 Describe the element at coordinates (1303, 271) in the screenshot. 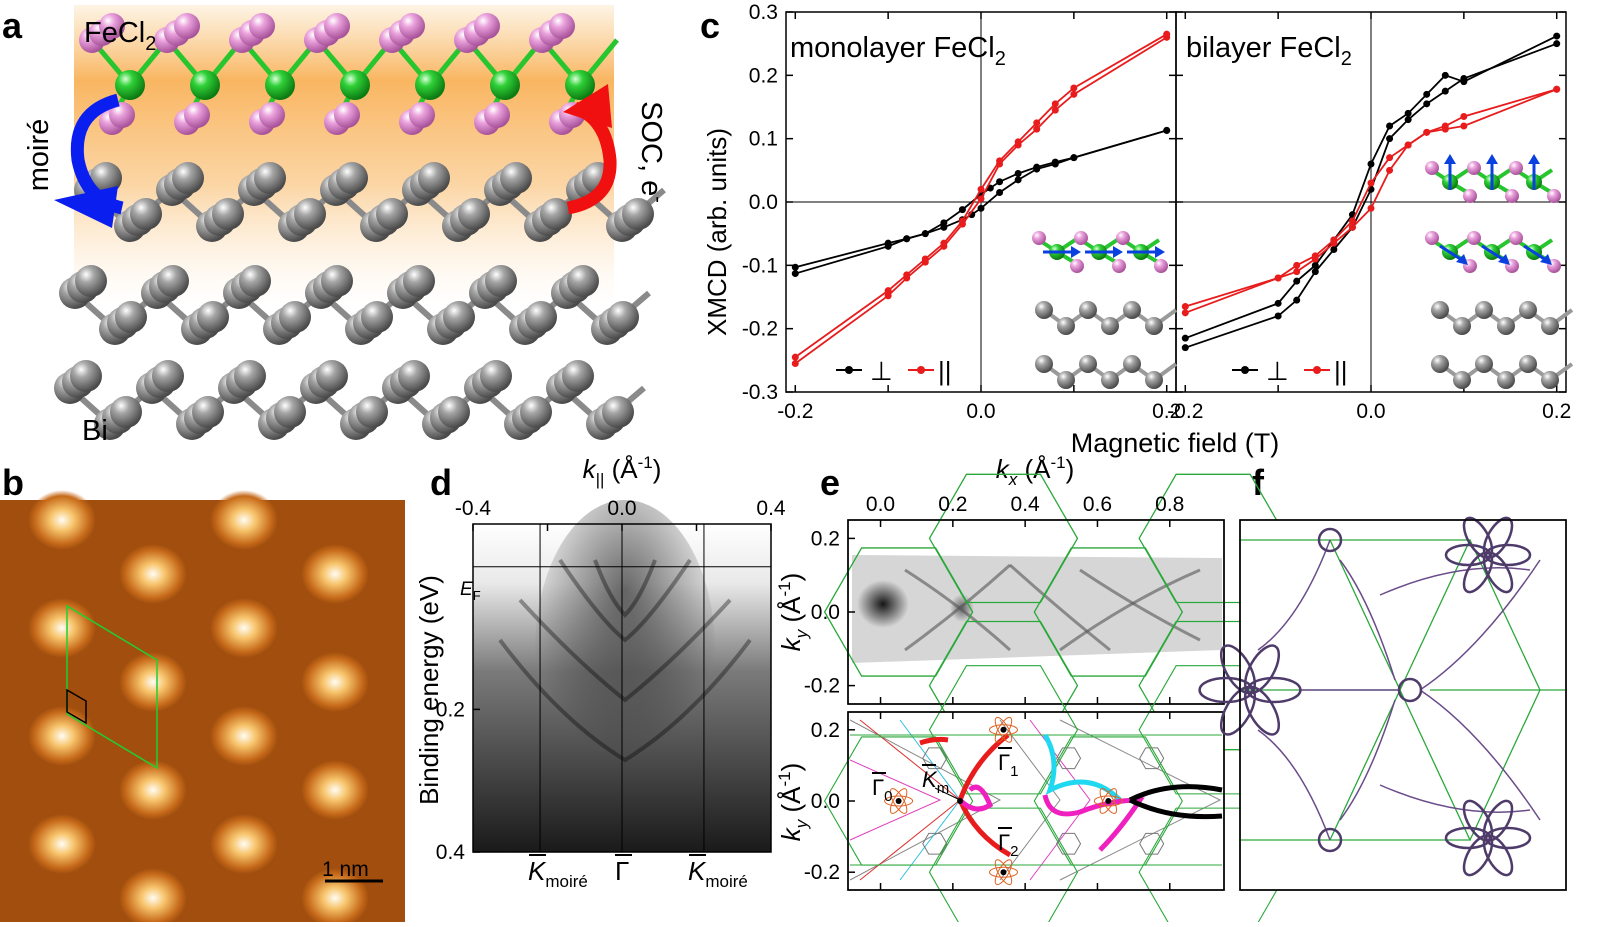

I see `structure-insets` at that location.